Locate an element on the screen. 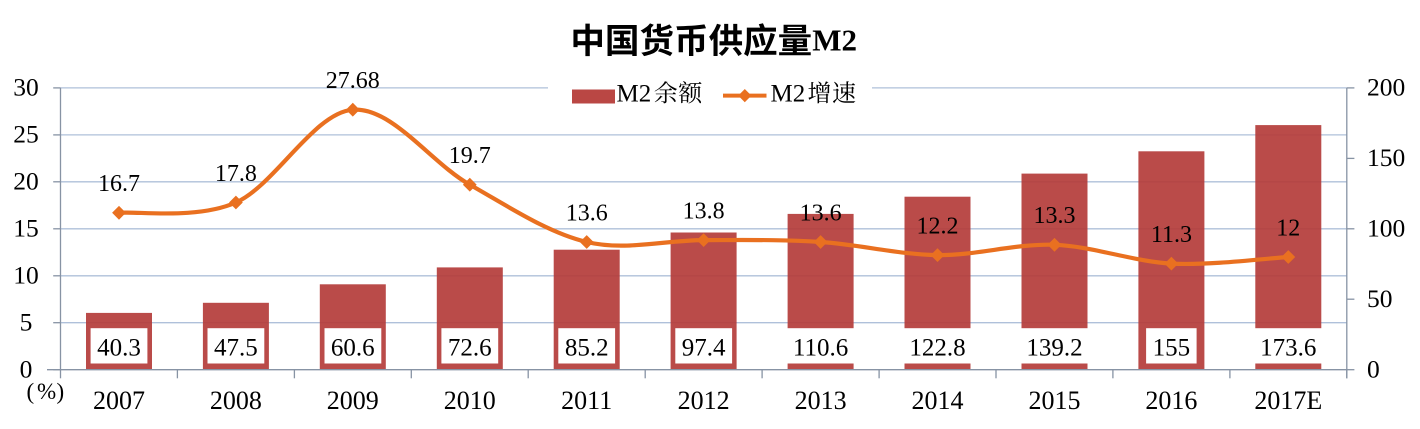  svg-text: 2013 is located at coordinates (821, 400).